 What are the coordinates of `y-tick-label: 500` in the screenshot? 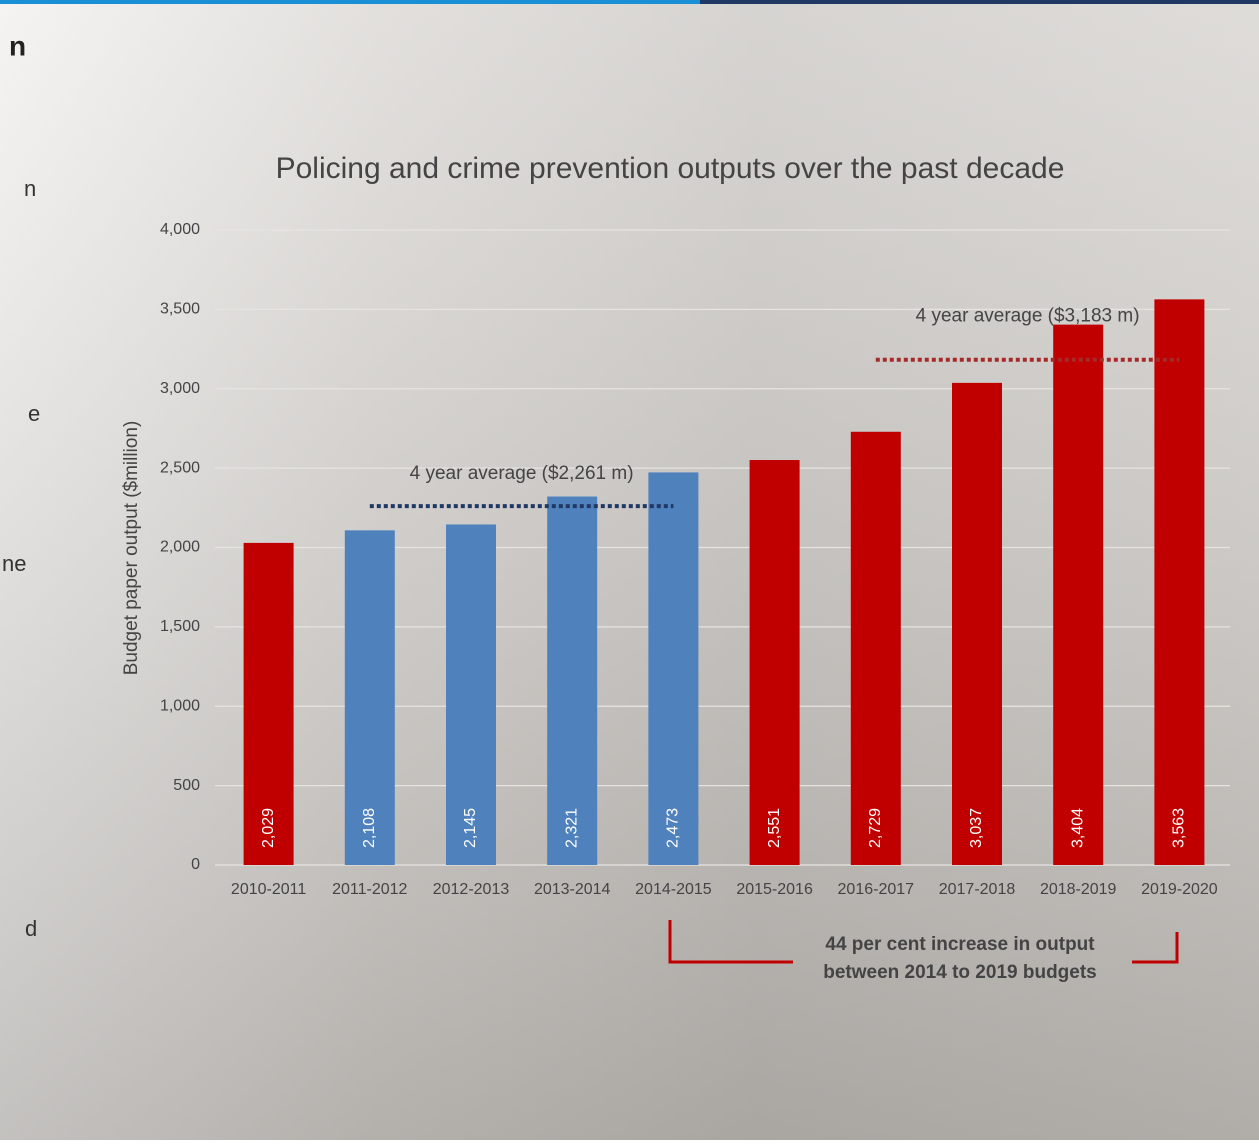 It's located at (186, 785).